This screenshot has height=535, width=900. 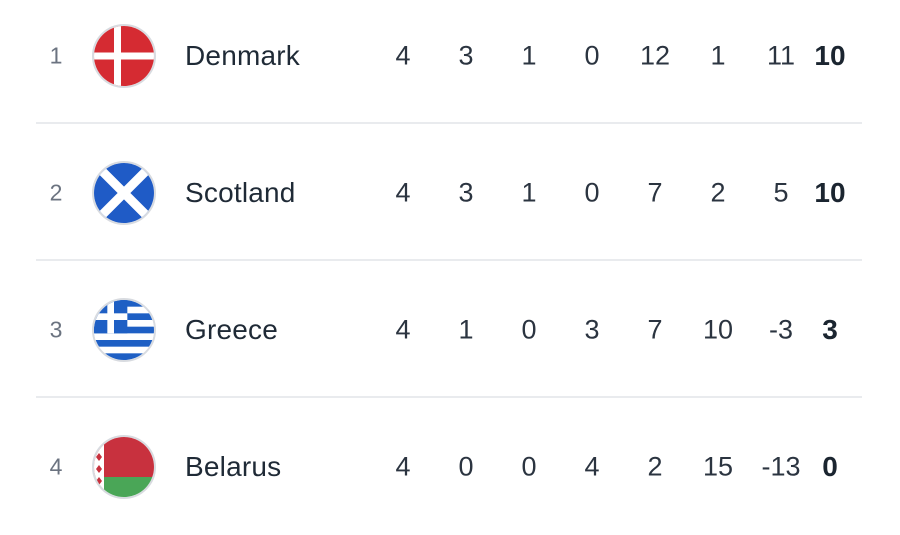 I want to click on team-name: Scotland, so click(x=240, y=192).